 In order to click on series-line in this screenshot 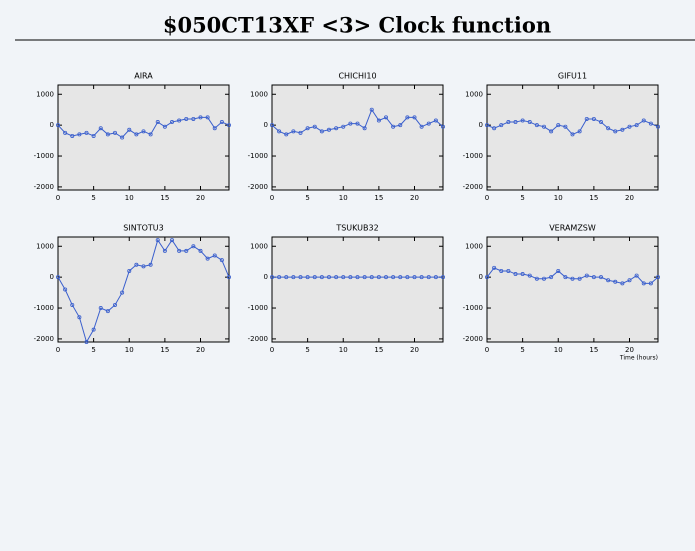, I will do `click(357, 121)`.